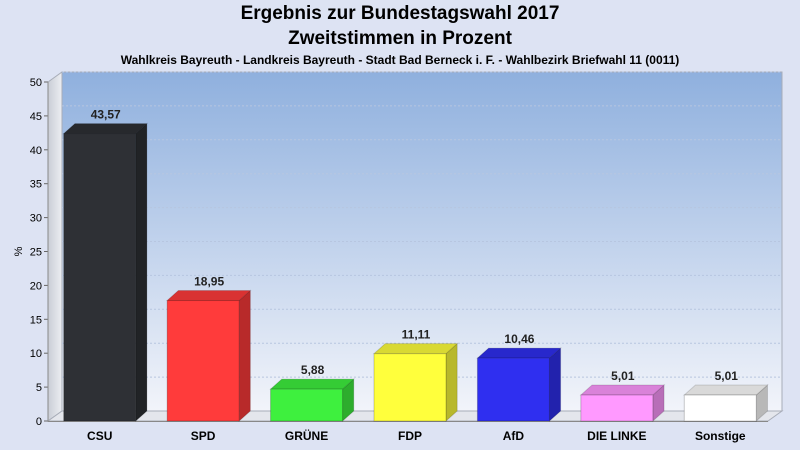 This screenshot has height=450, width=800. I want to click on bar-die-linke, so click(622, 403).